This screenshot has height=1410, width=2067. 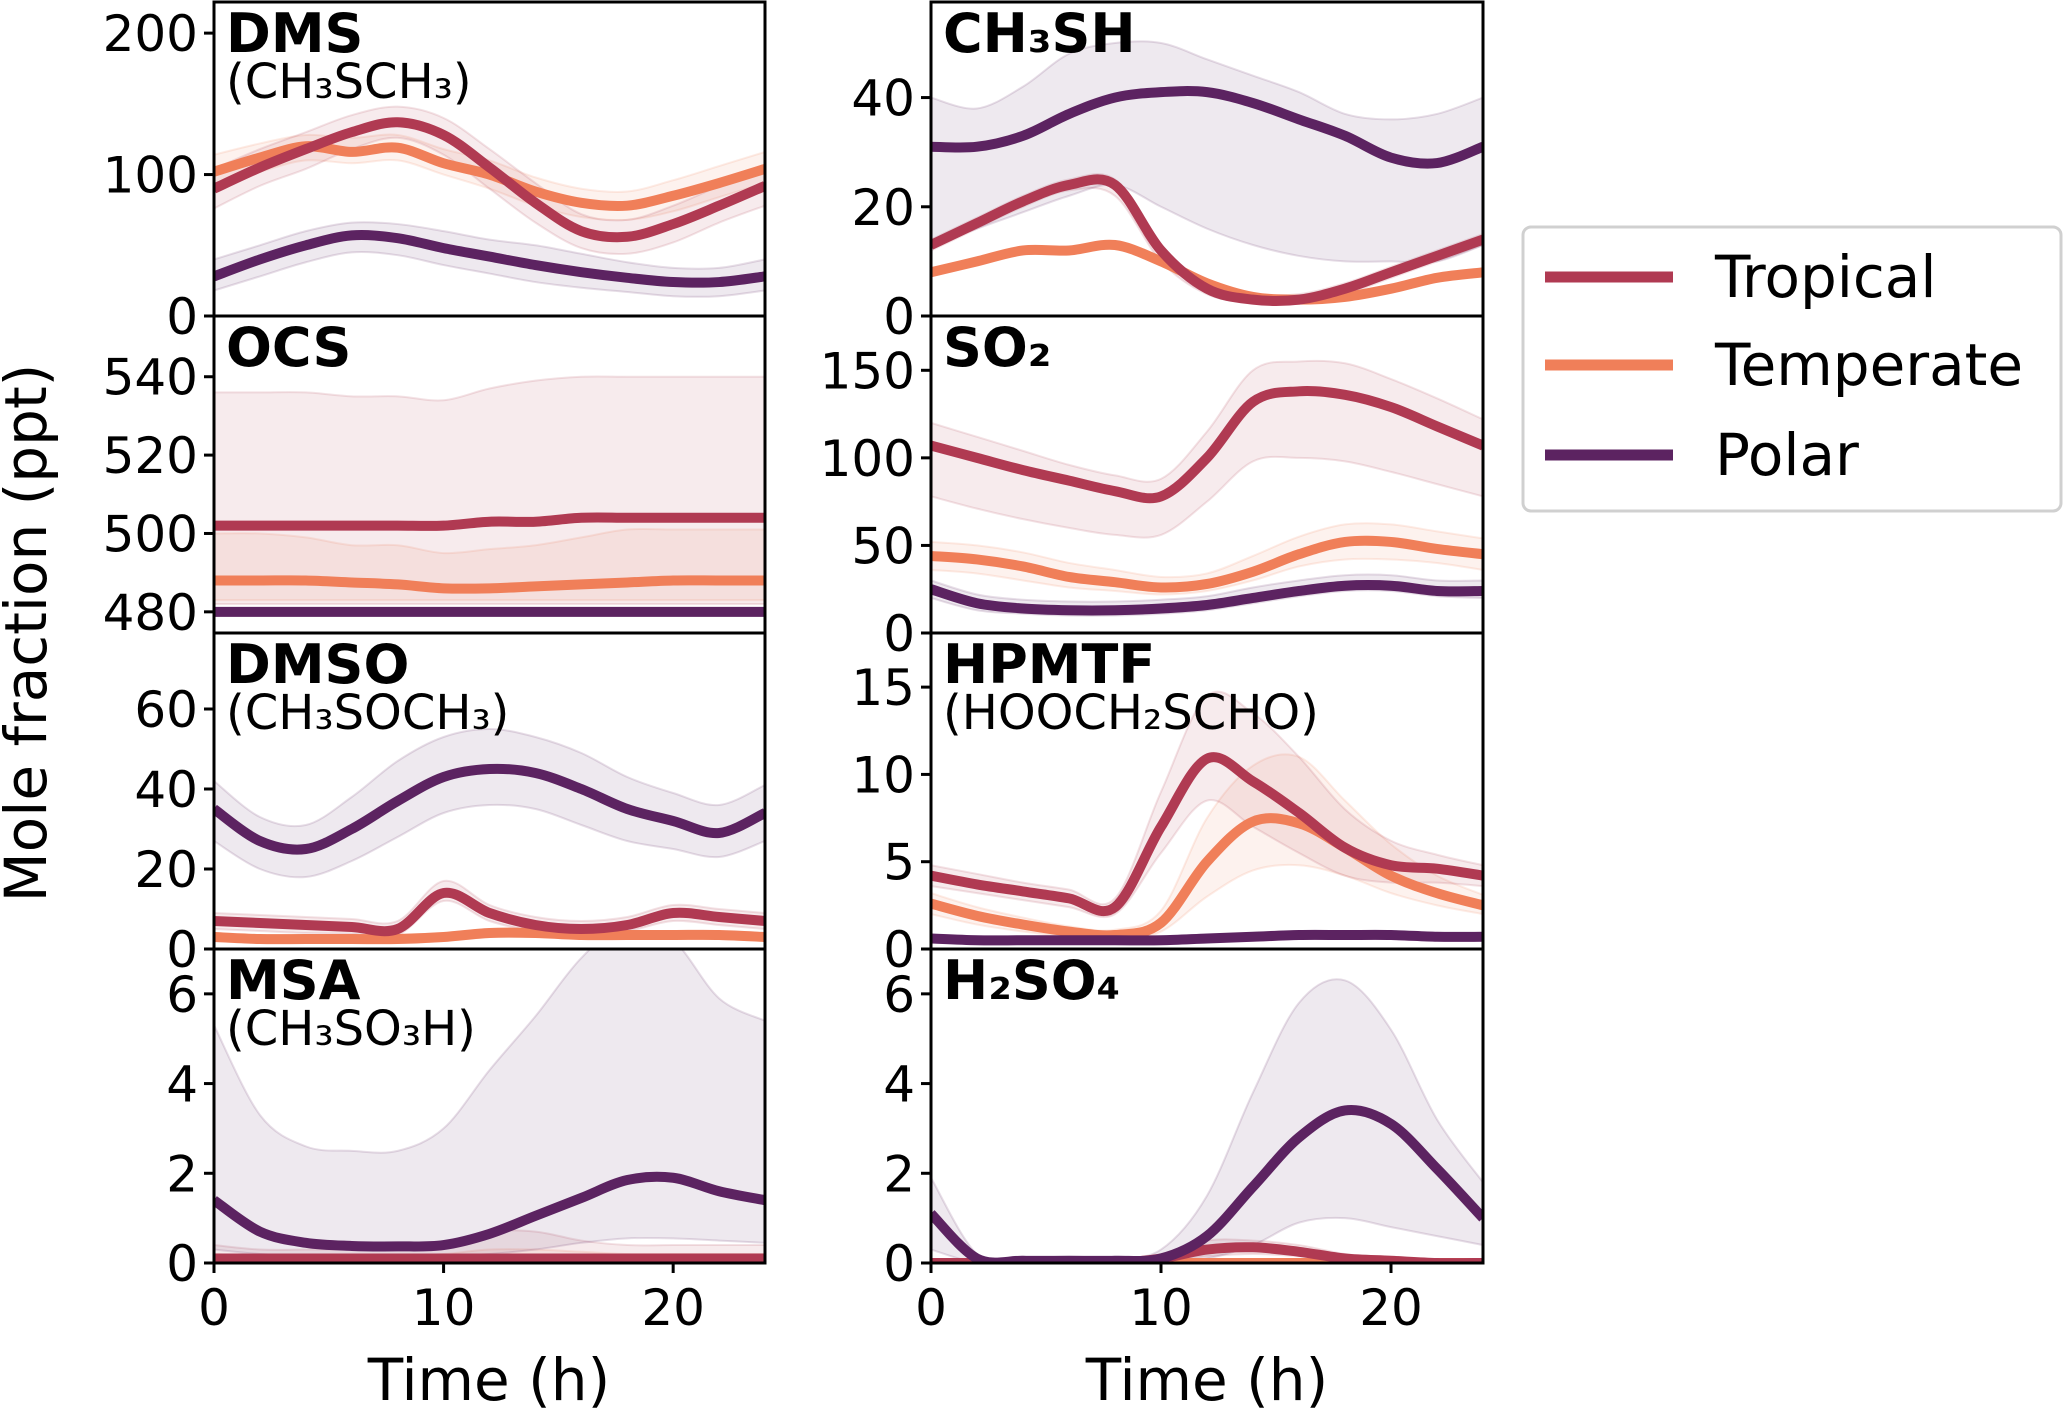 I want to click on panel-title: CH₃SH, so click(x=1039, y=33).